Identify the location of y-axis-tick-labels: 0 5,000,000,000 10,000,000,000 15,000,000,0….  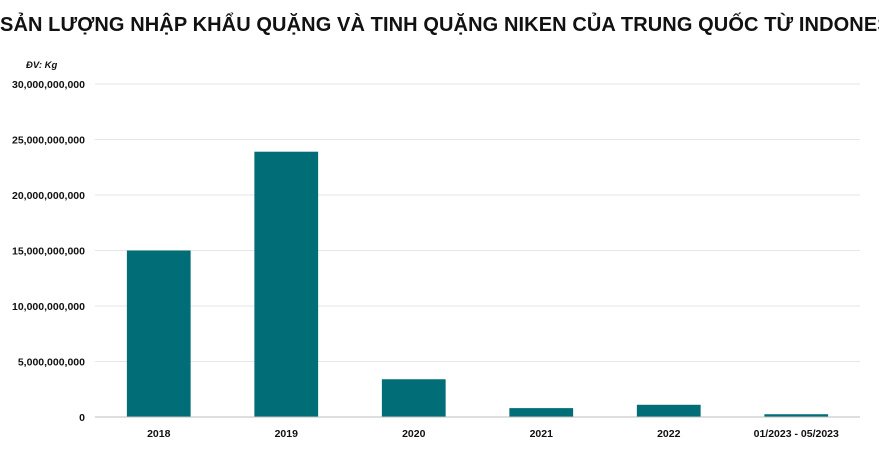
(48, 251).